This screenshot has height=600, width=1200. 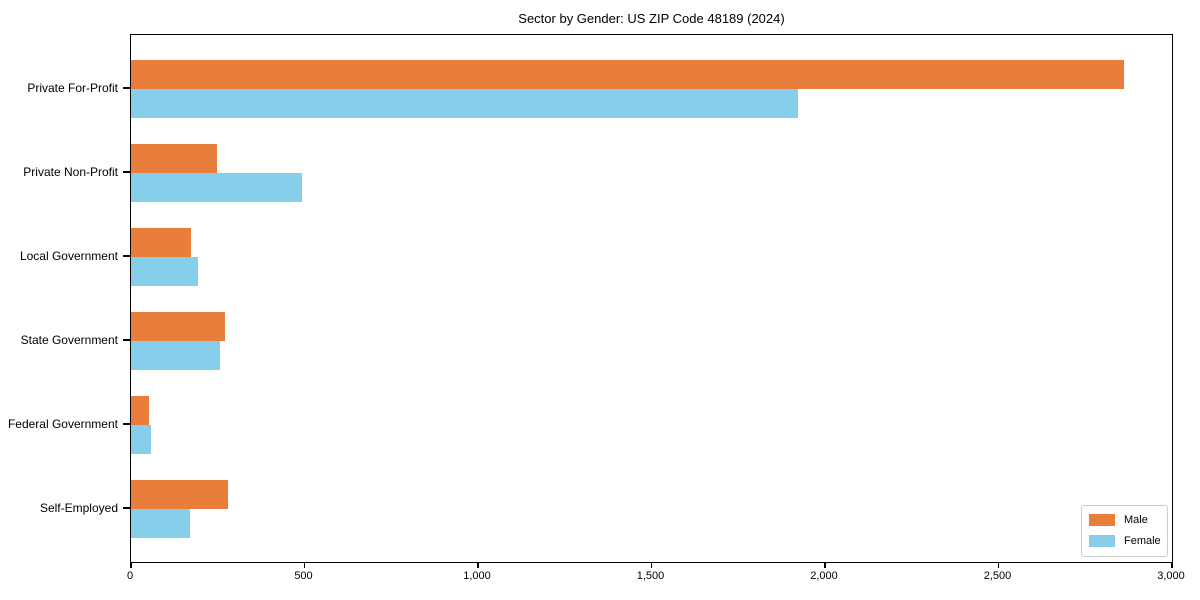 I want to click on bar-male-local-government, so click(x=161, y=242).